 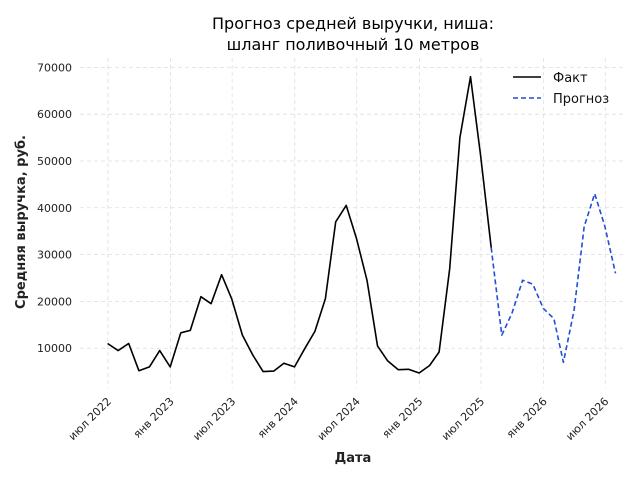 I want to click on chart-title-line-2: шланг поливочный 10 метров, so click(x=353, y=44).